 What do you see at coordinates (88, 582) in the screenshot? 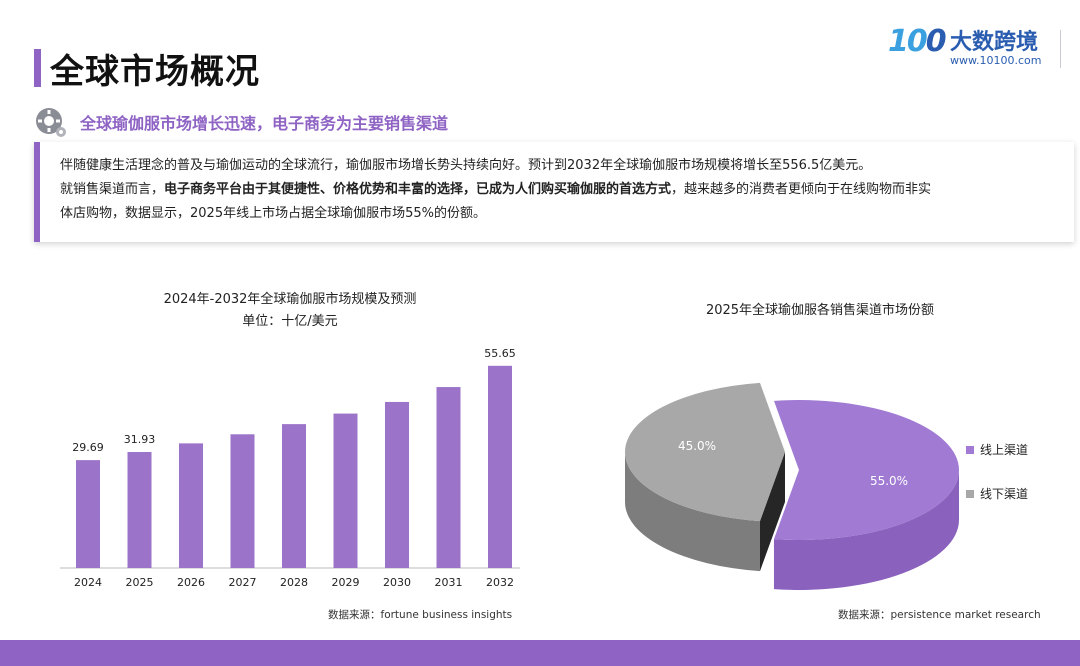
I see `x-tick-label: 2024` at bounding box center [88, 582].